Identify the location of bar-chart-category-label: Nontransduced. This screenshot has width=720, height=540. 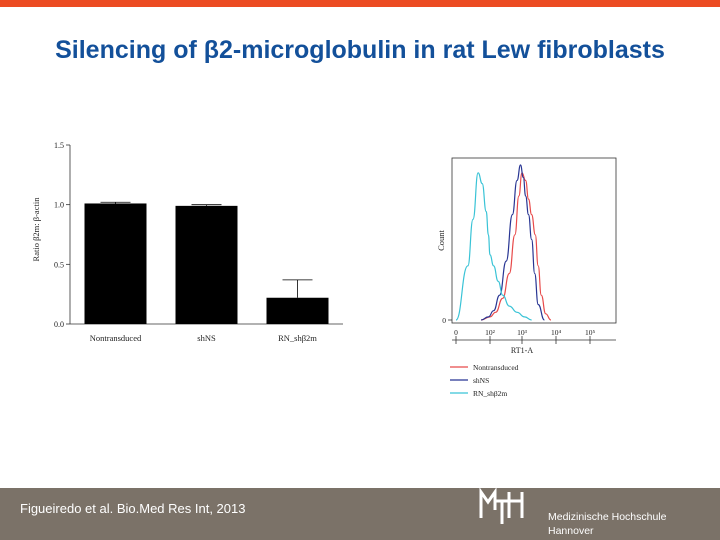
(116, 338).